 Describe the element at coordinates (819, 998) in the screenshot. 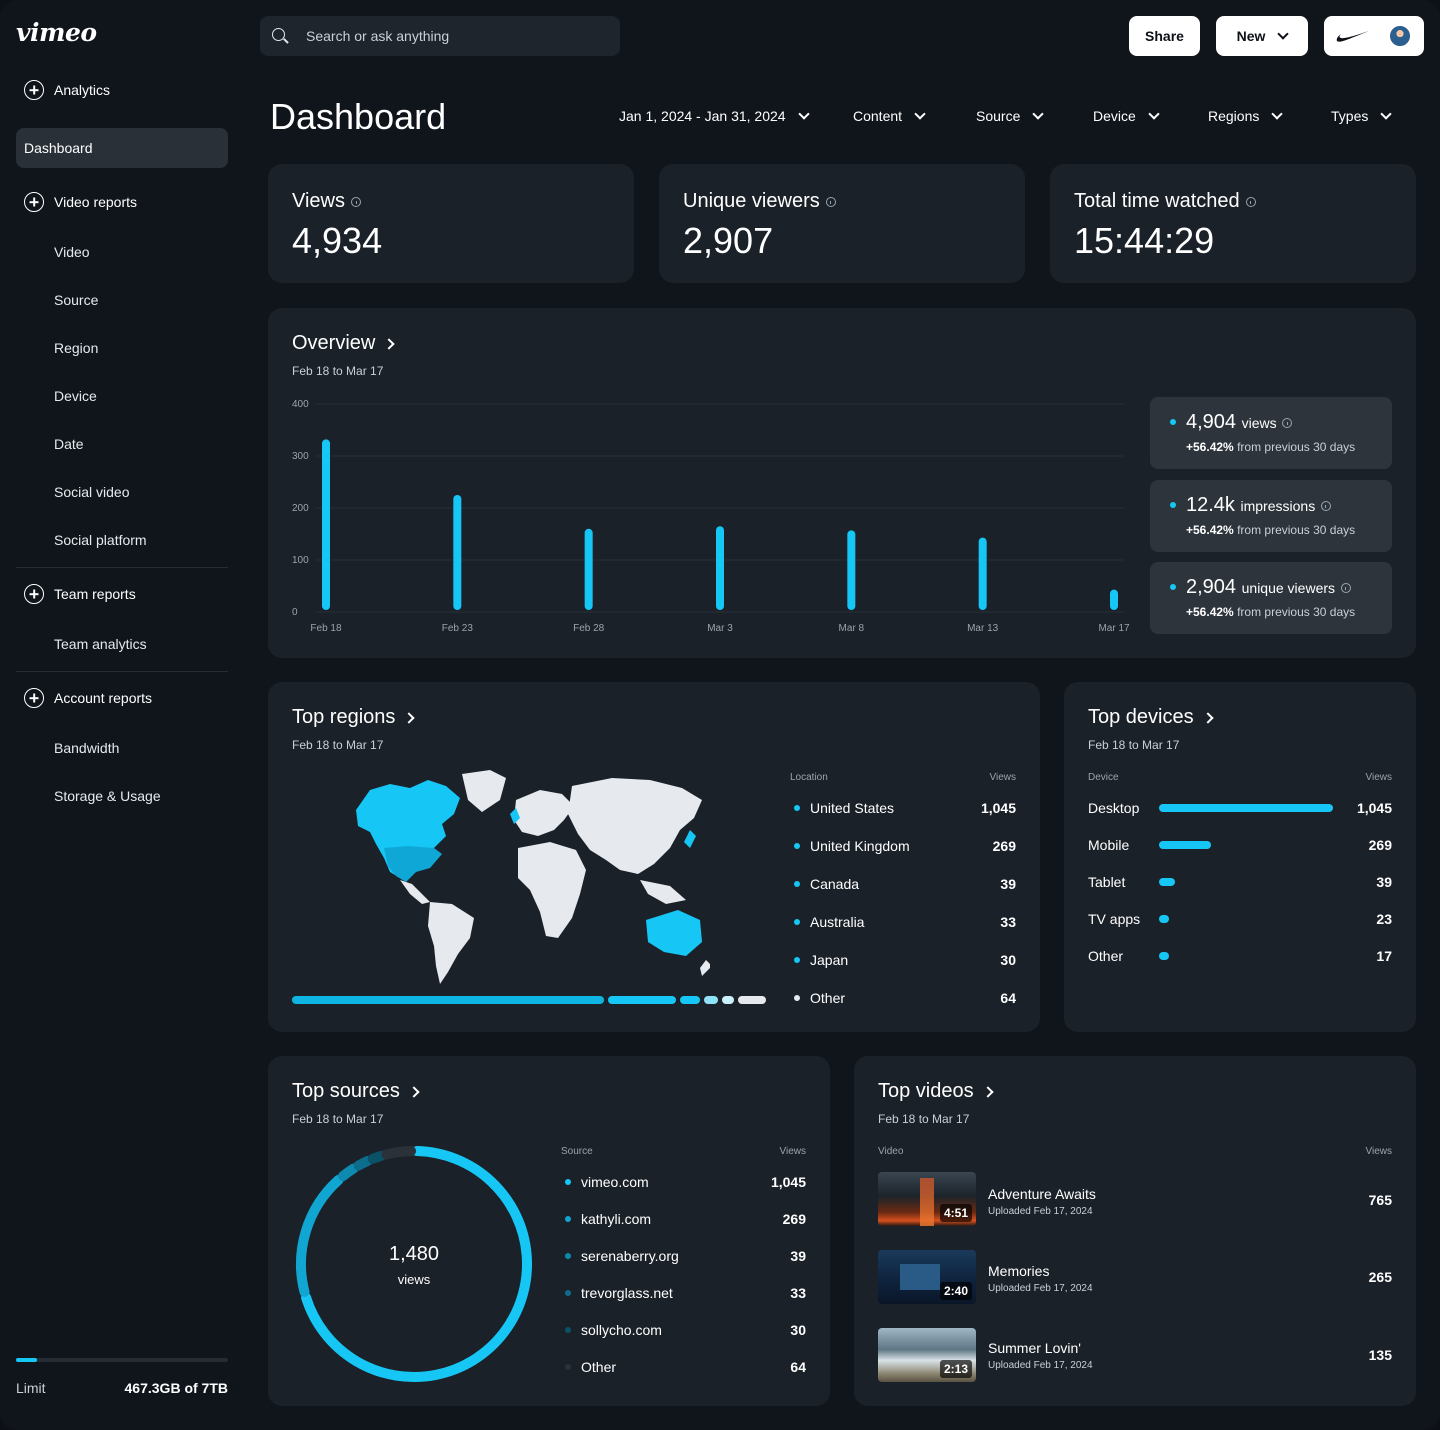

I see `region-row: Other` at that location.